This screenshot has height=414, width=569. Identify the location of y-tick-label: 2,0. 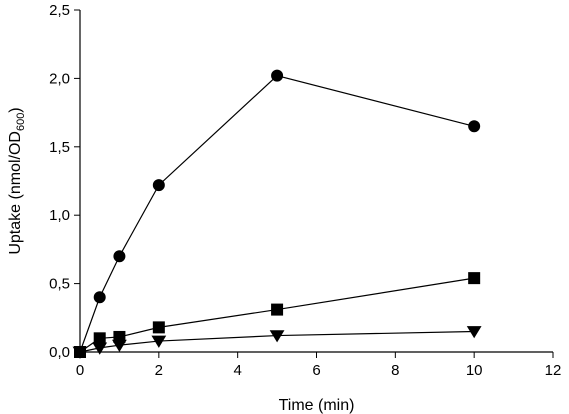
(59, 78).